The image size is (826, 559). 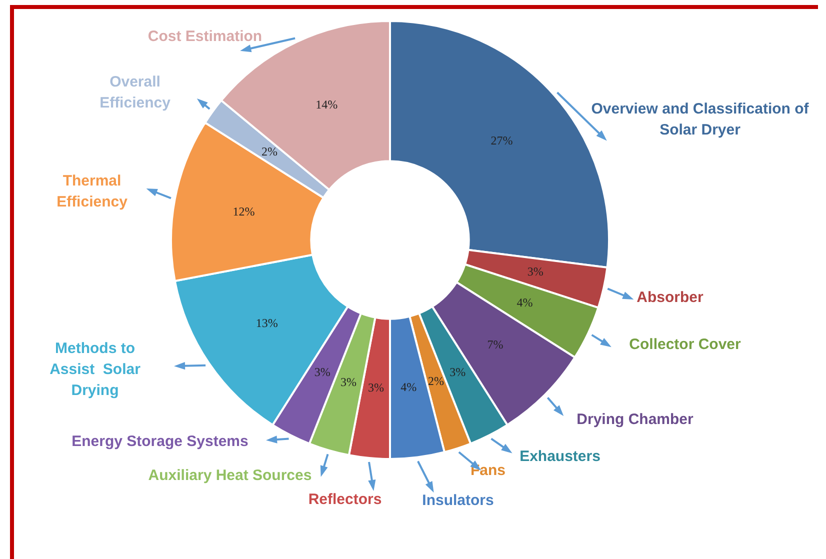 I want to click on slice-label: Reflectors, so click(x=345, y=499).